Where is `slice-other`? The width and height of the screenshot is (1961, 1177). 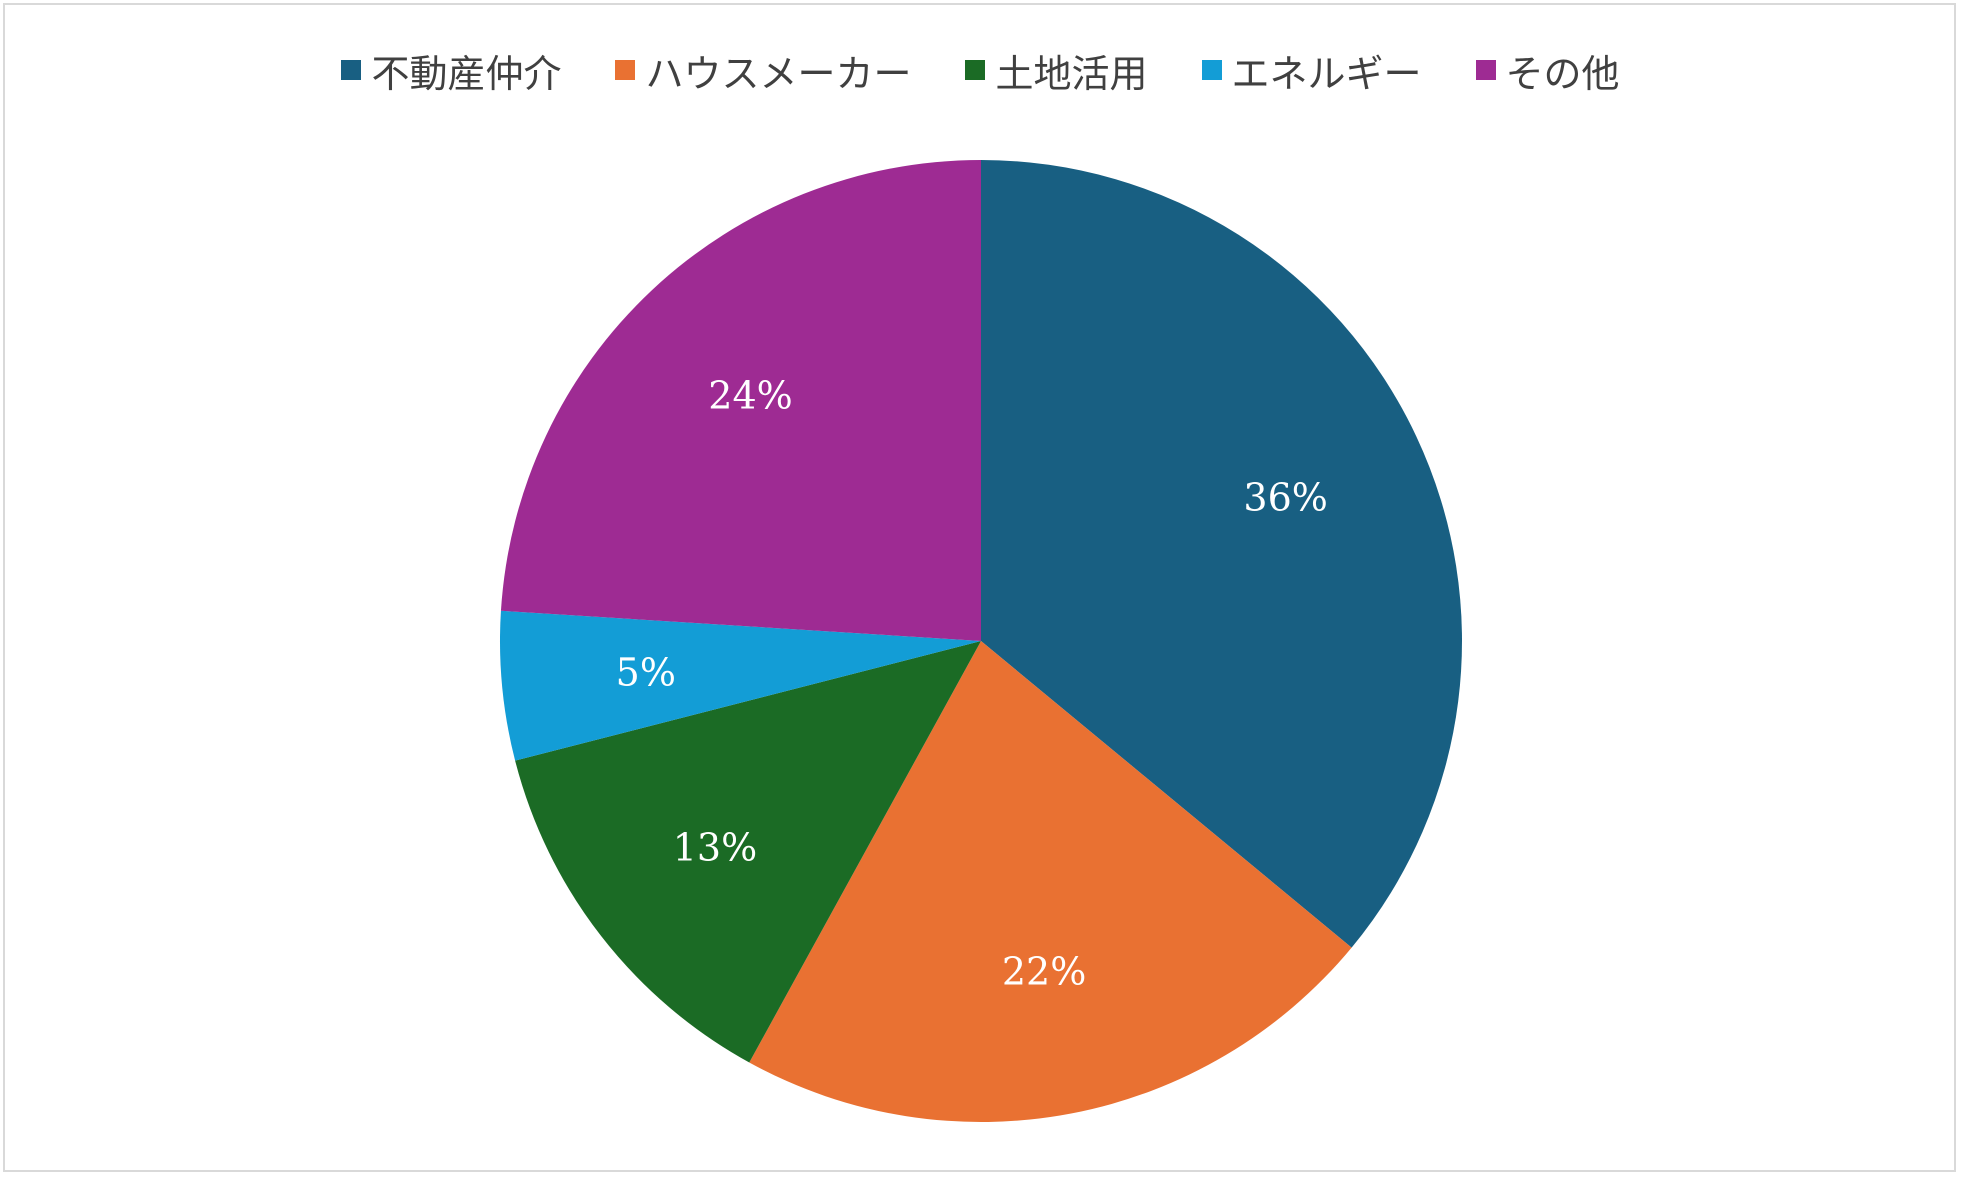 slice-other is located at coordinates (740, 400).